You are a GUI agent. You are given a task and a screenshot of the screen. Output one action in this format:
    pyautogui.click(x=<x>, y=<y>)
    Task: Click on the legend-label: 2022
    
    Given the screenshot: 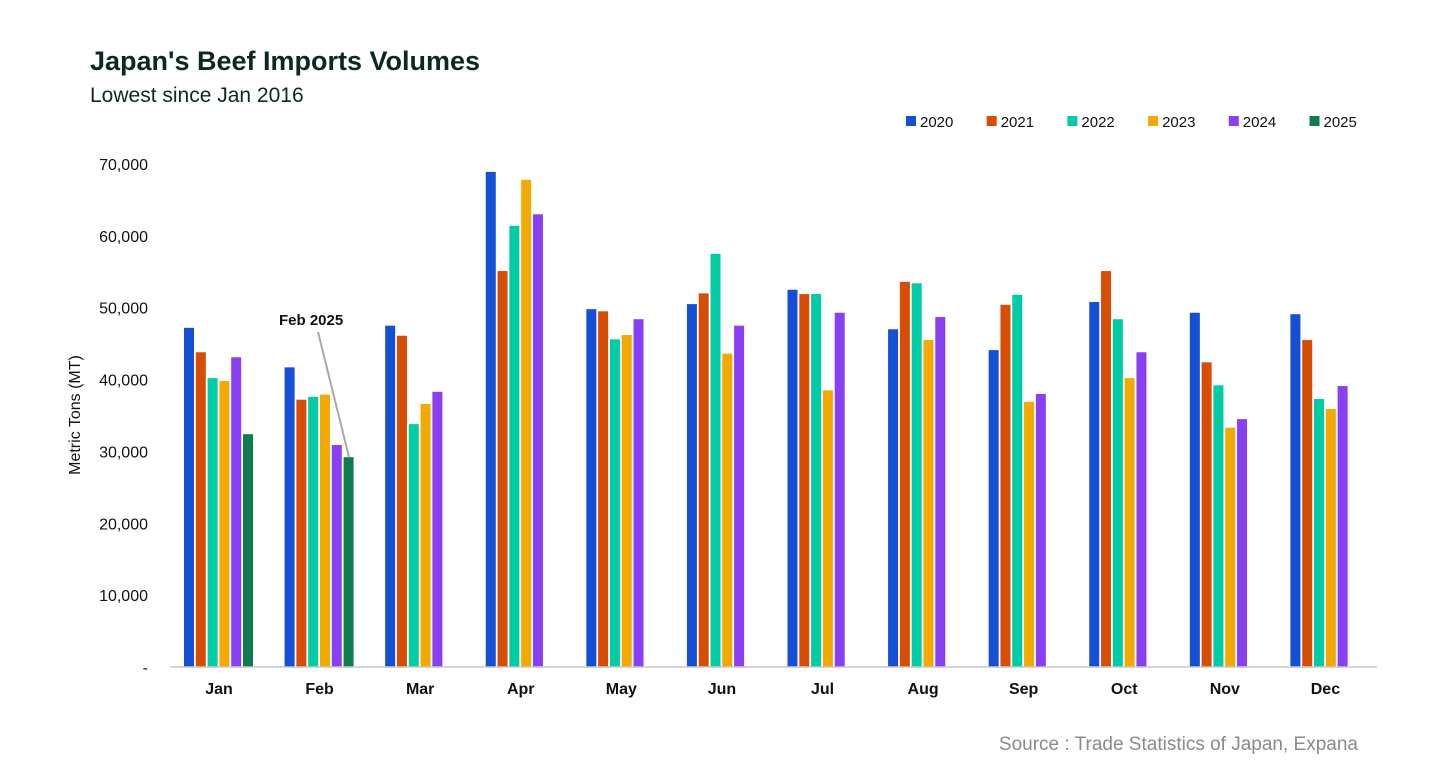 What is the action you would take?
    pyautogui.click(x=1097, y=122)
    